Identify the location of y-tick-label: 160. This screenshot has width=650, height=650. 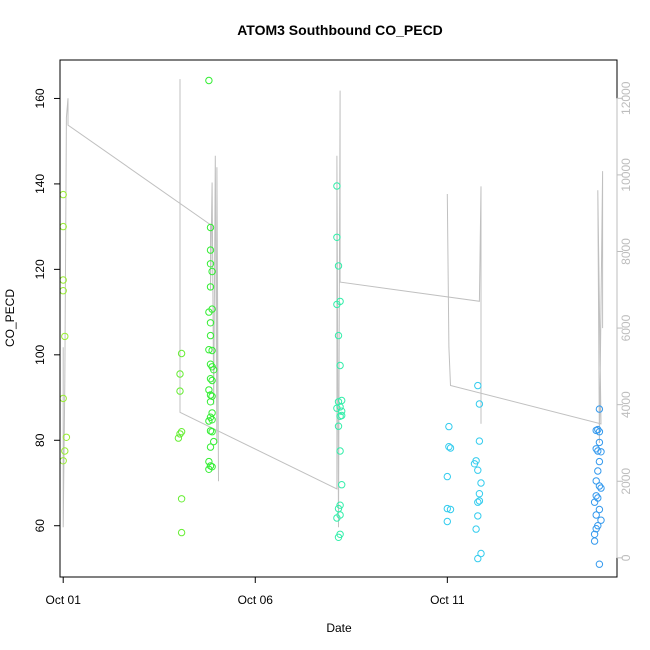
(40, 98).